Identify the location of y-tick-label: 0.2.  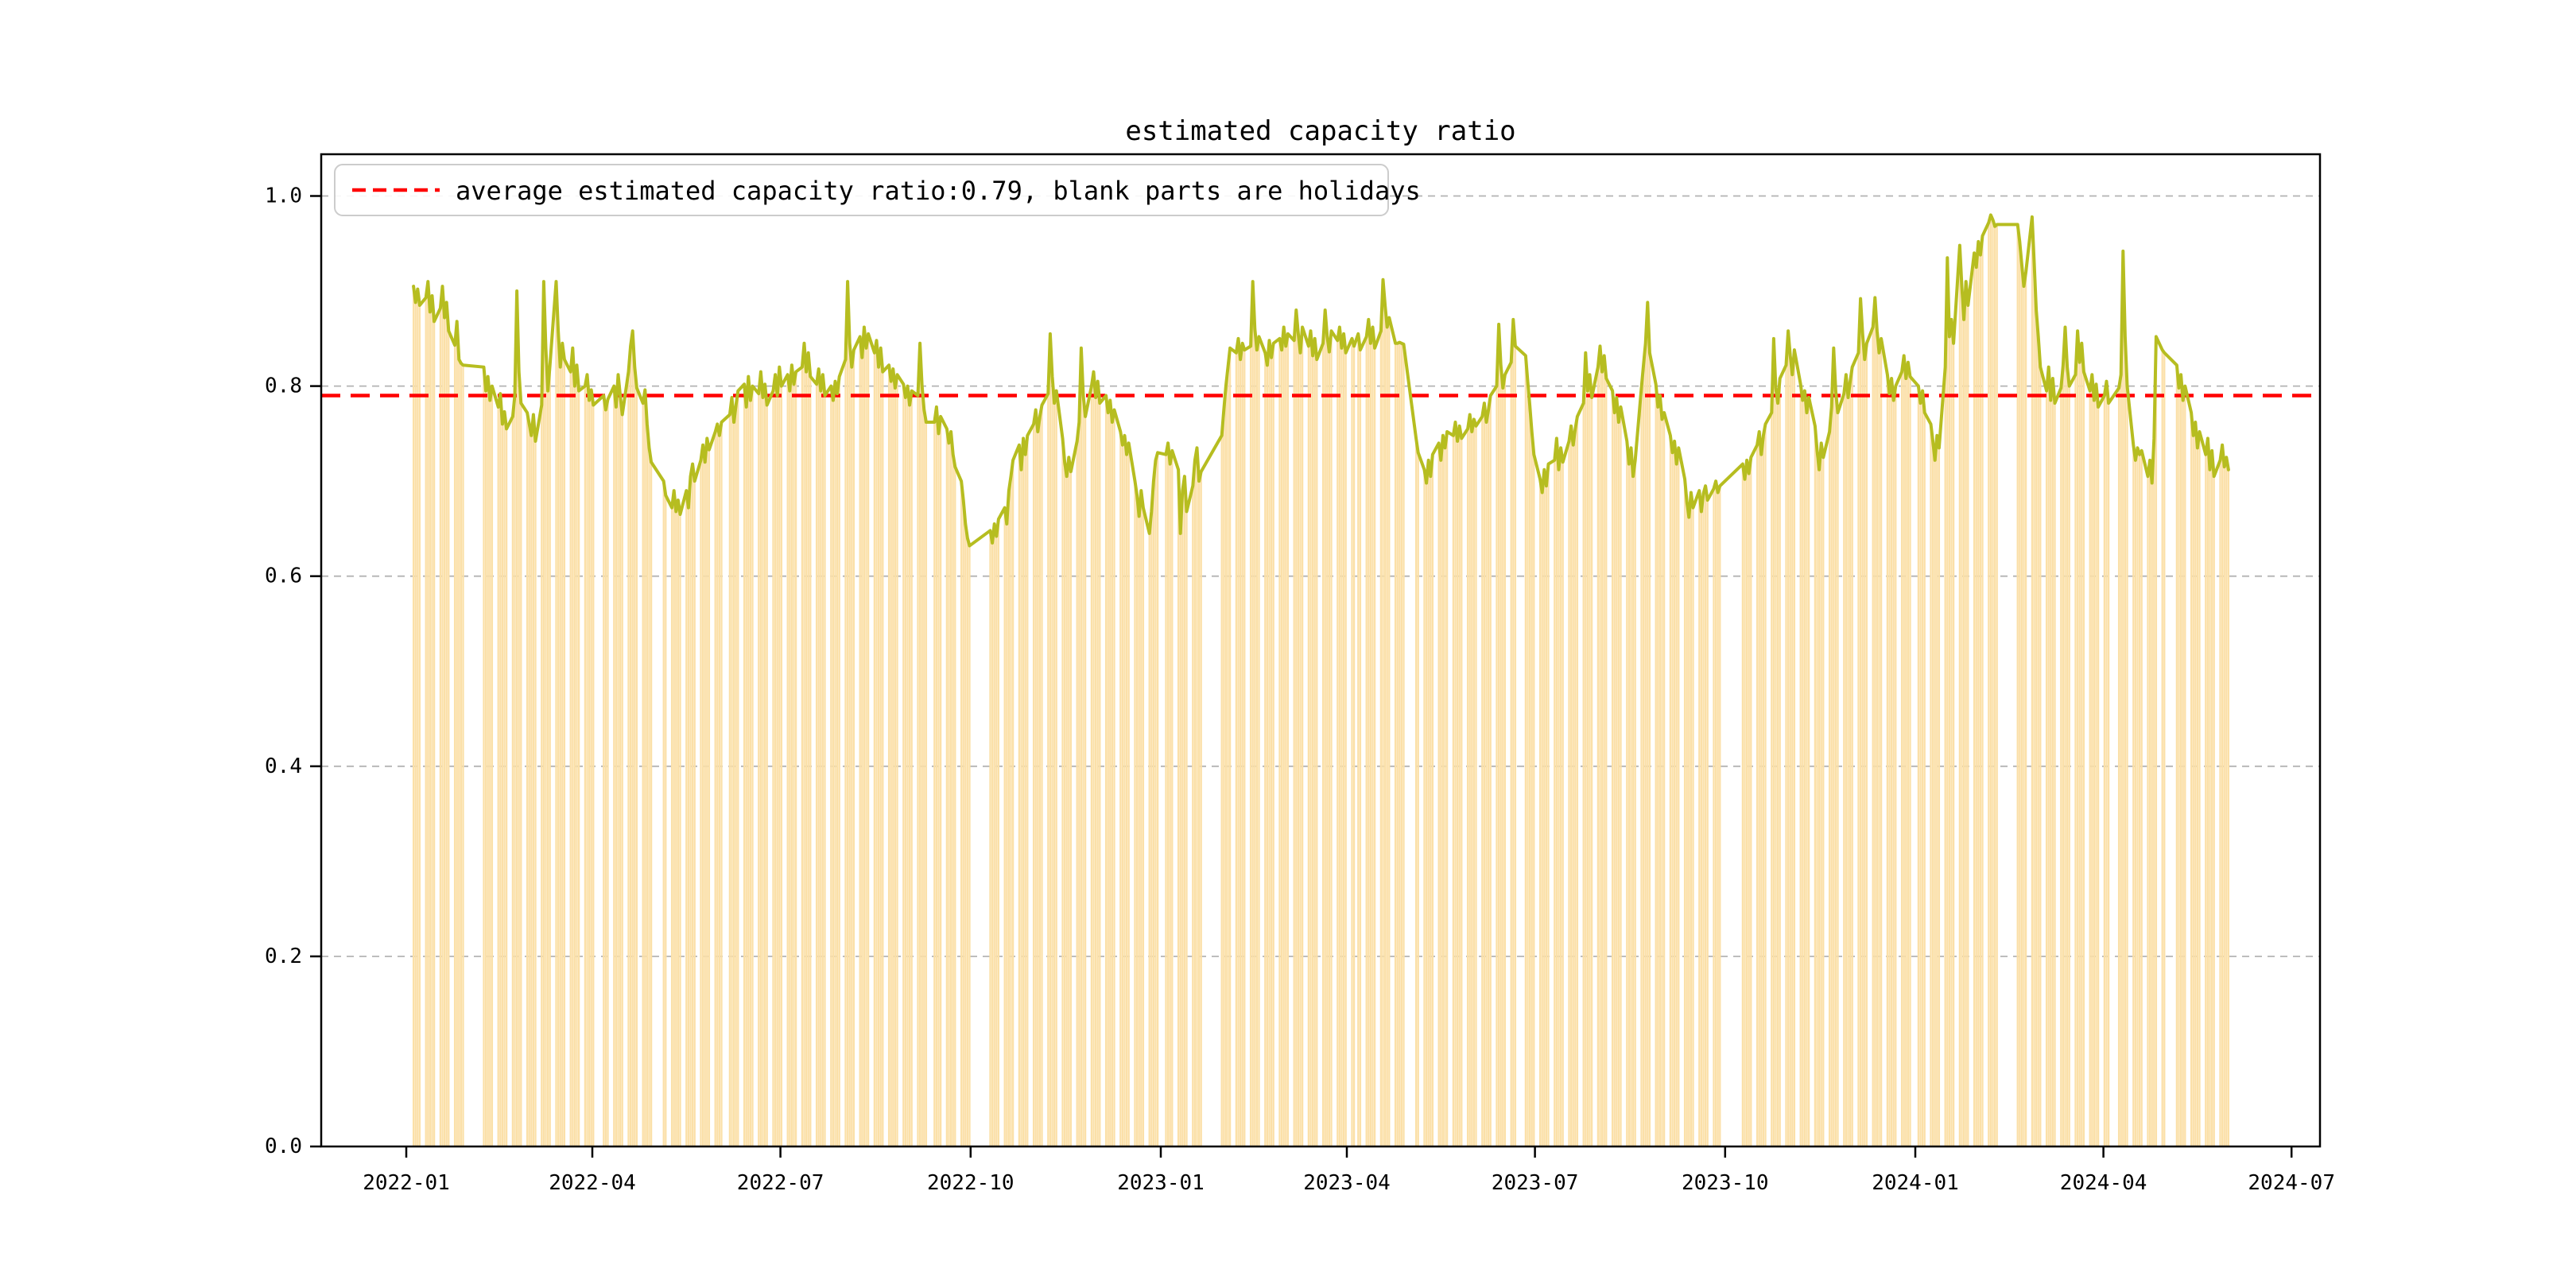
(283, 957).